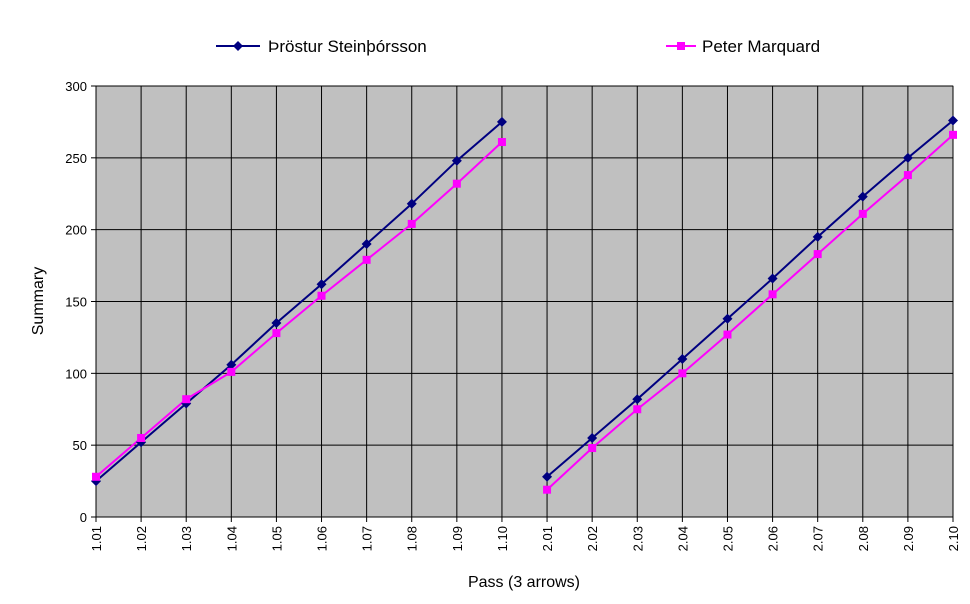 Image resolution: width=970 pixels, height=604 pixels. What do you see at coordinates (76, 230) in the screenshot?
I see `y-tick-label: 200` at bounding box center [76, 230].